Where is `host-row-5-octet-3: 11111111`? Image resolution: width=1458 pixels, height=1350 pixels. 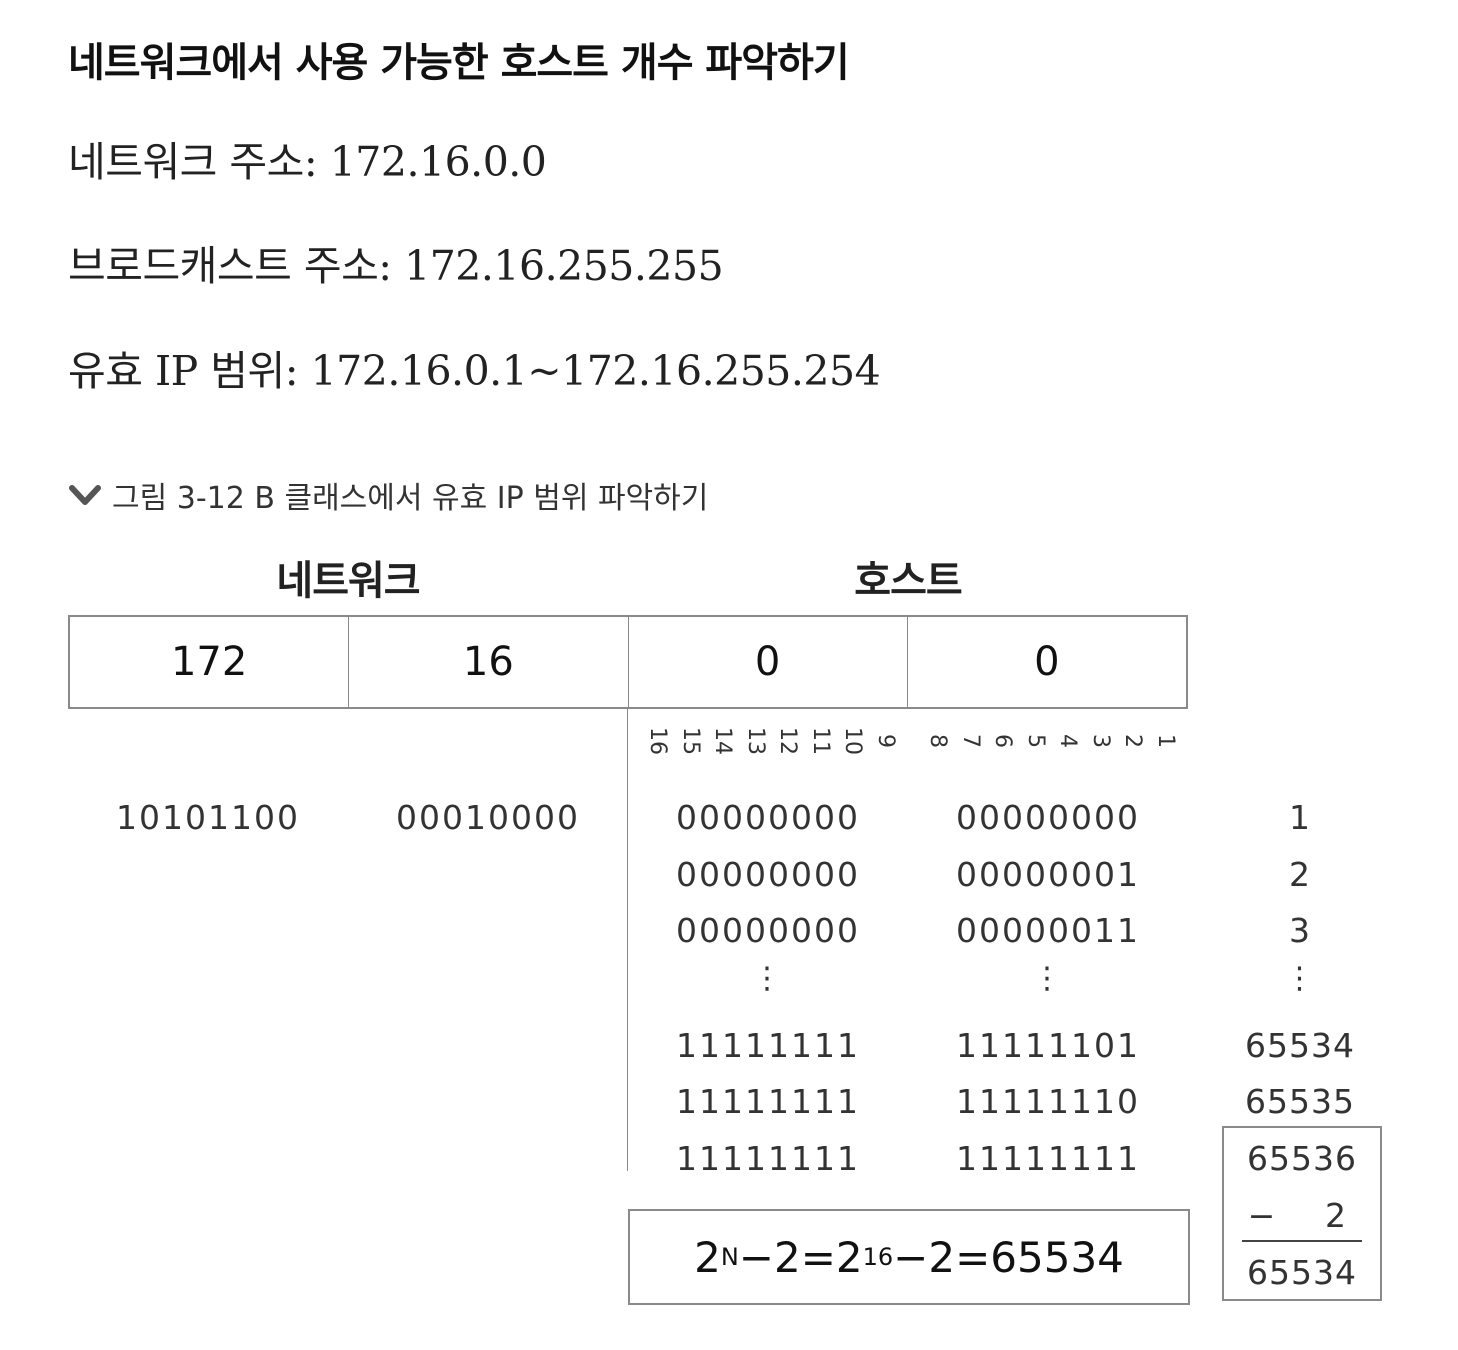
host-row-5-octet-3: 11111111 is located at coordinates (768, 1045).